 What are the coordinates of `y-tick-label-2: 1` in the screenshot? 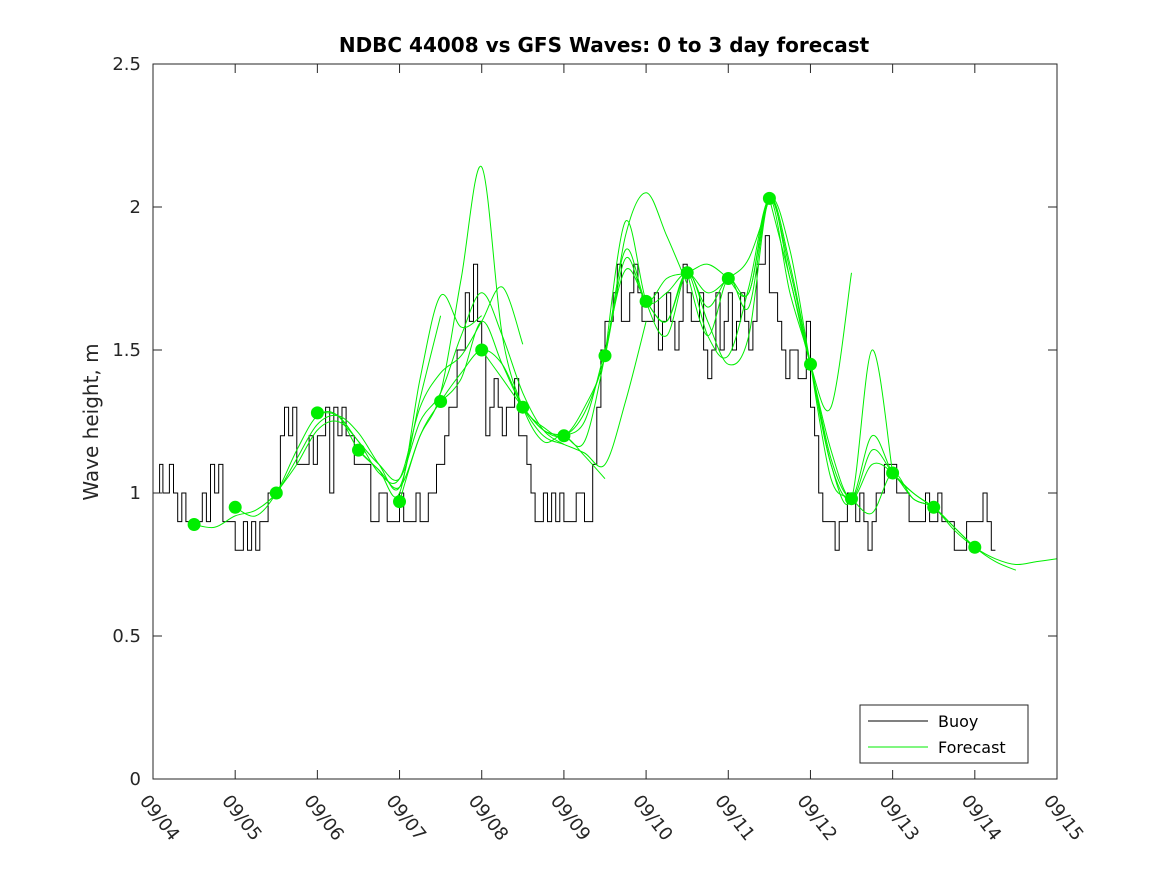 It's located at (135, 493).